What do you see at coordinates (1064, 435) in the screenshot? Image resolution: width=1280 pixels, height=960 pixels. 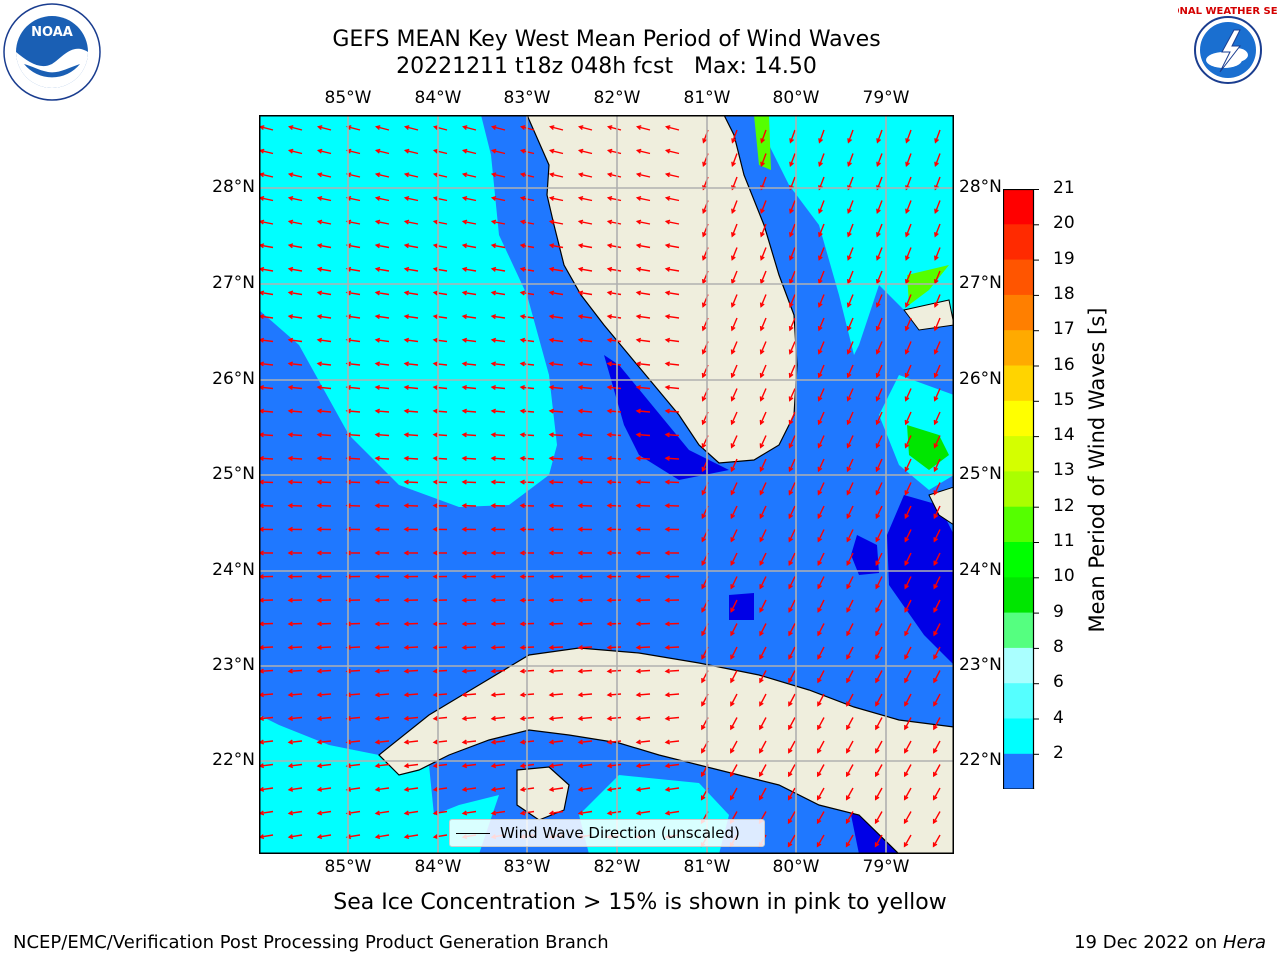 I see `colorbar-tick-label-7: 14` at bounding box center [1064, 435].